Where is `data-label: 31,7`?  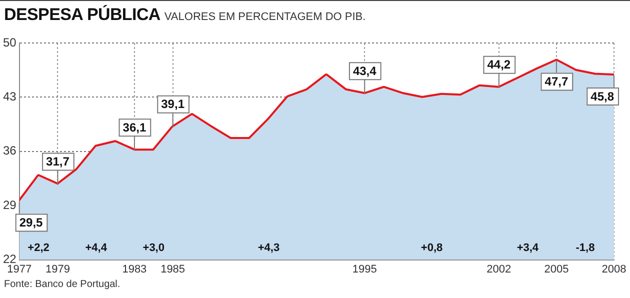 data-label: 31,7 is located at coordinates (58, 161).